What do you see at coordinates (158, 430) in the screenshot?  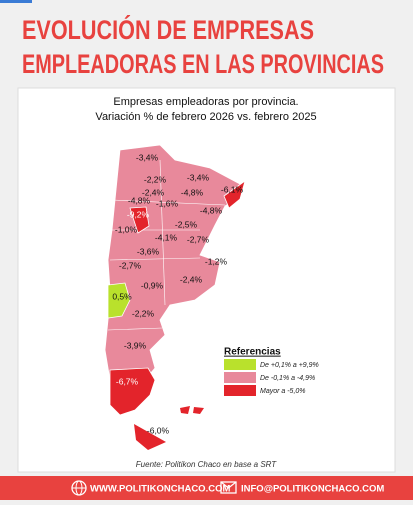 I see `province-label: -6,0%` at bounding box center [158, 430].